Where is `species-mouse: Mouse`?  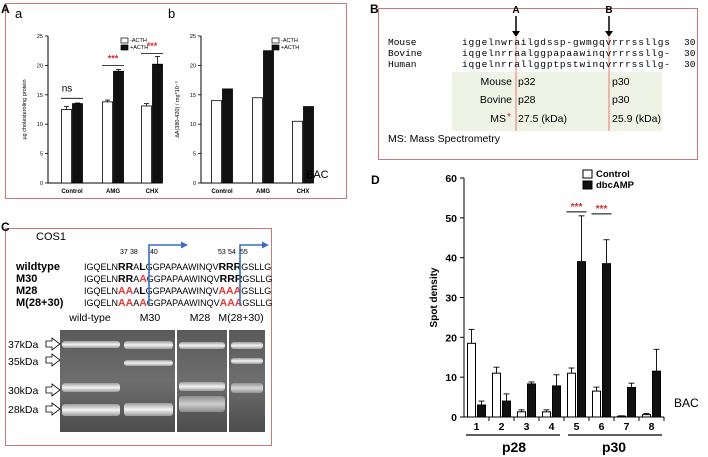 species-mouse: Mouse is located at coordinates (402, 42).